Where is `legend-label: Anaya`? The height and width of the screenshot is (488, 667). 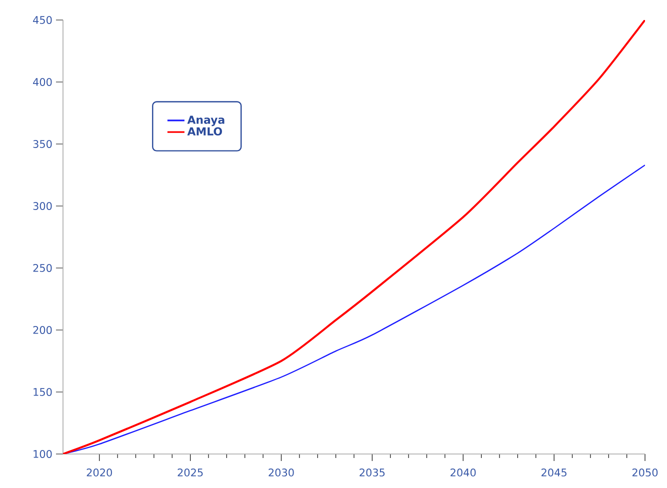
legend-label: Anaya is located at coordinates (205, 121).